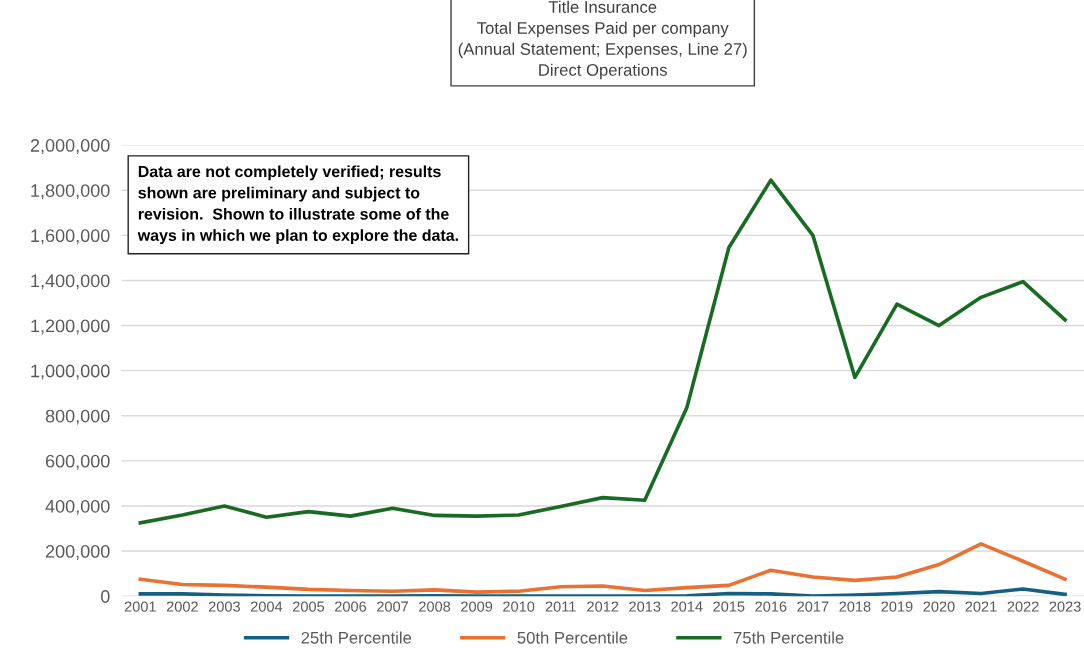 This screenshot has height=648, width=1084. What do you see at coordinates (602, 40) in the screenshot?
I see `chart-title: Title Insurance Total Expenses Paid per company (Annual Statement; Expenses, Line 27) Direct Operations` at bounding box center [602, 40].